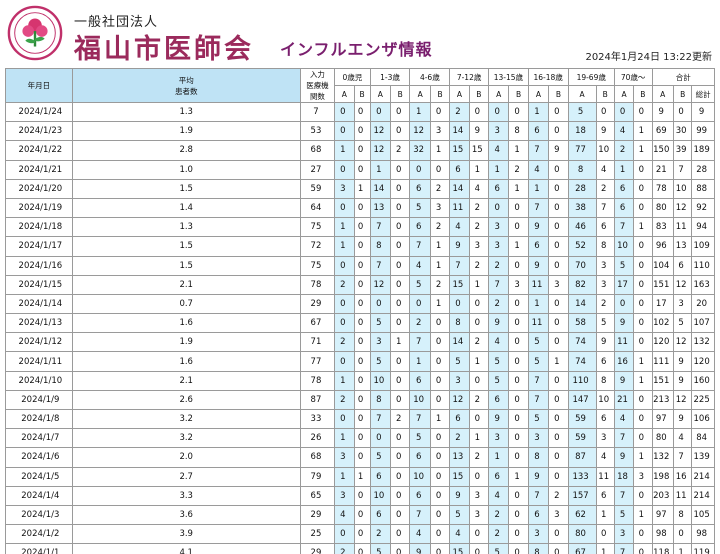 The width and height of the screenshot is (720, 554). What do you see at coordinates (624, 342) in the screenshot?
I see `cell-type-a: 11` at bounding box center [624, 342].